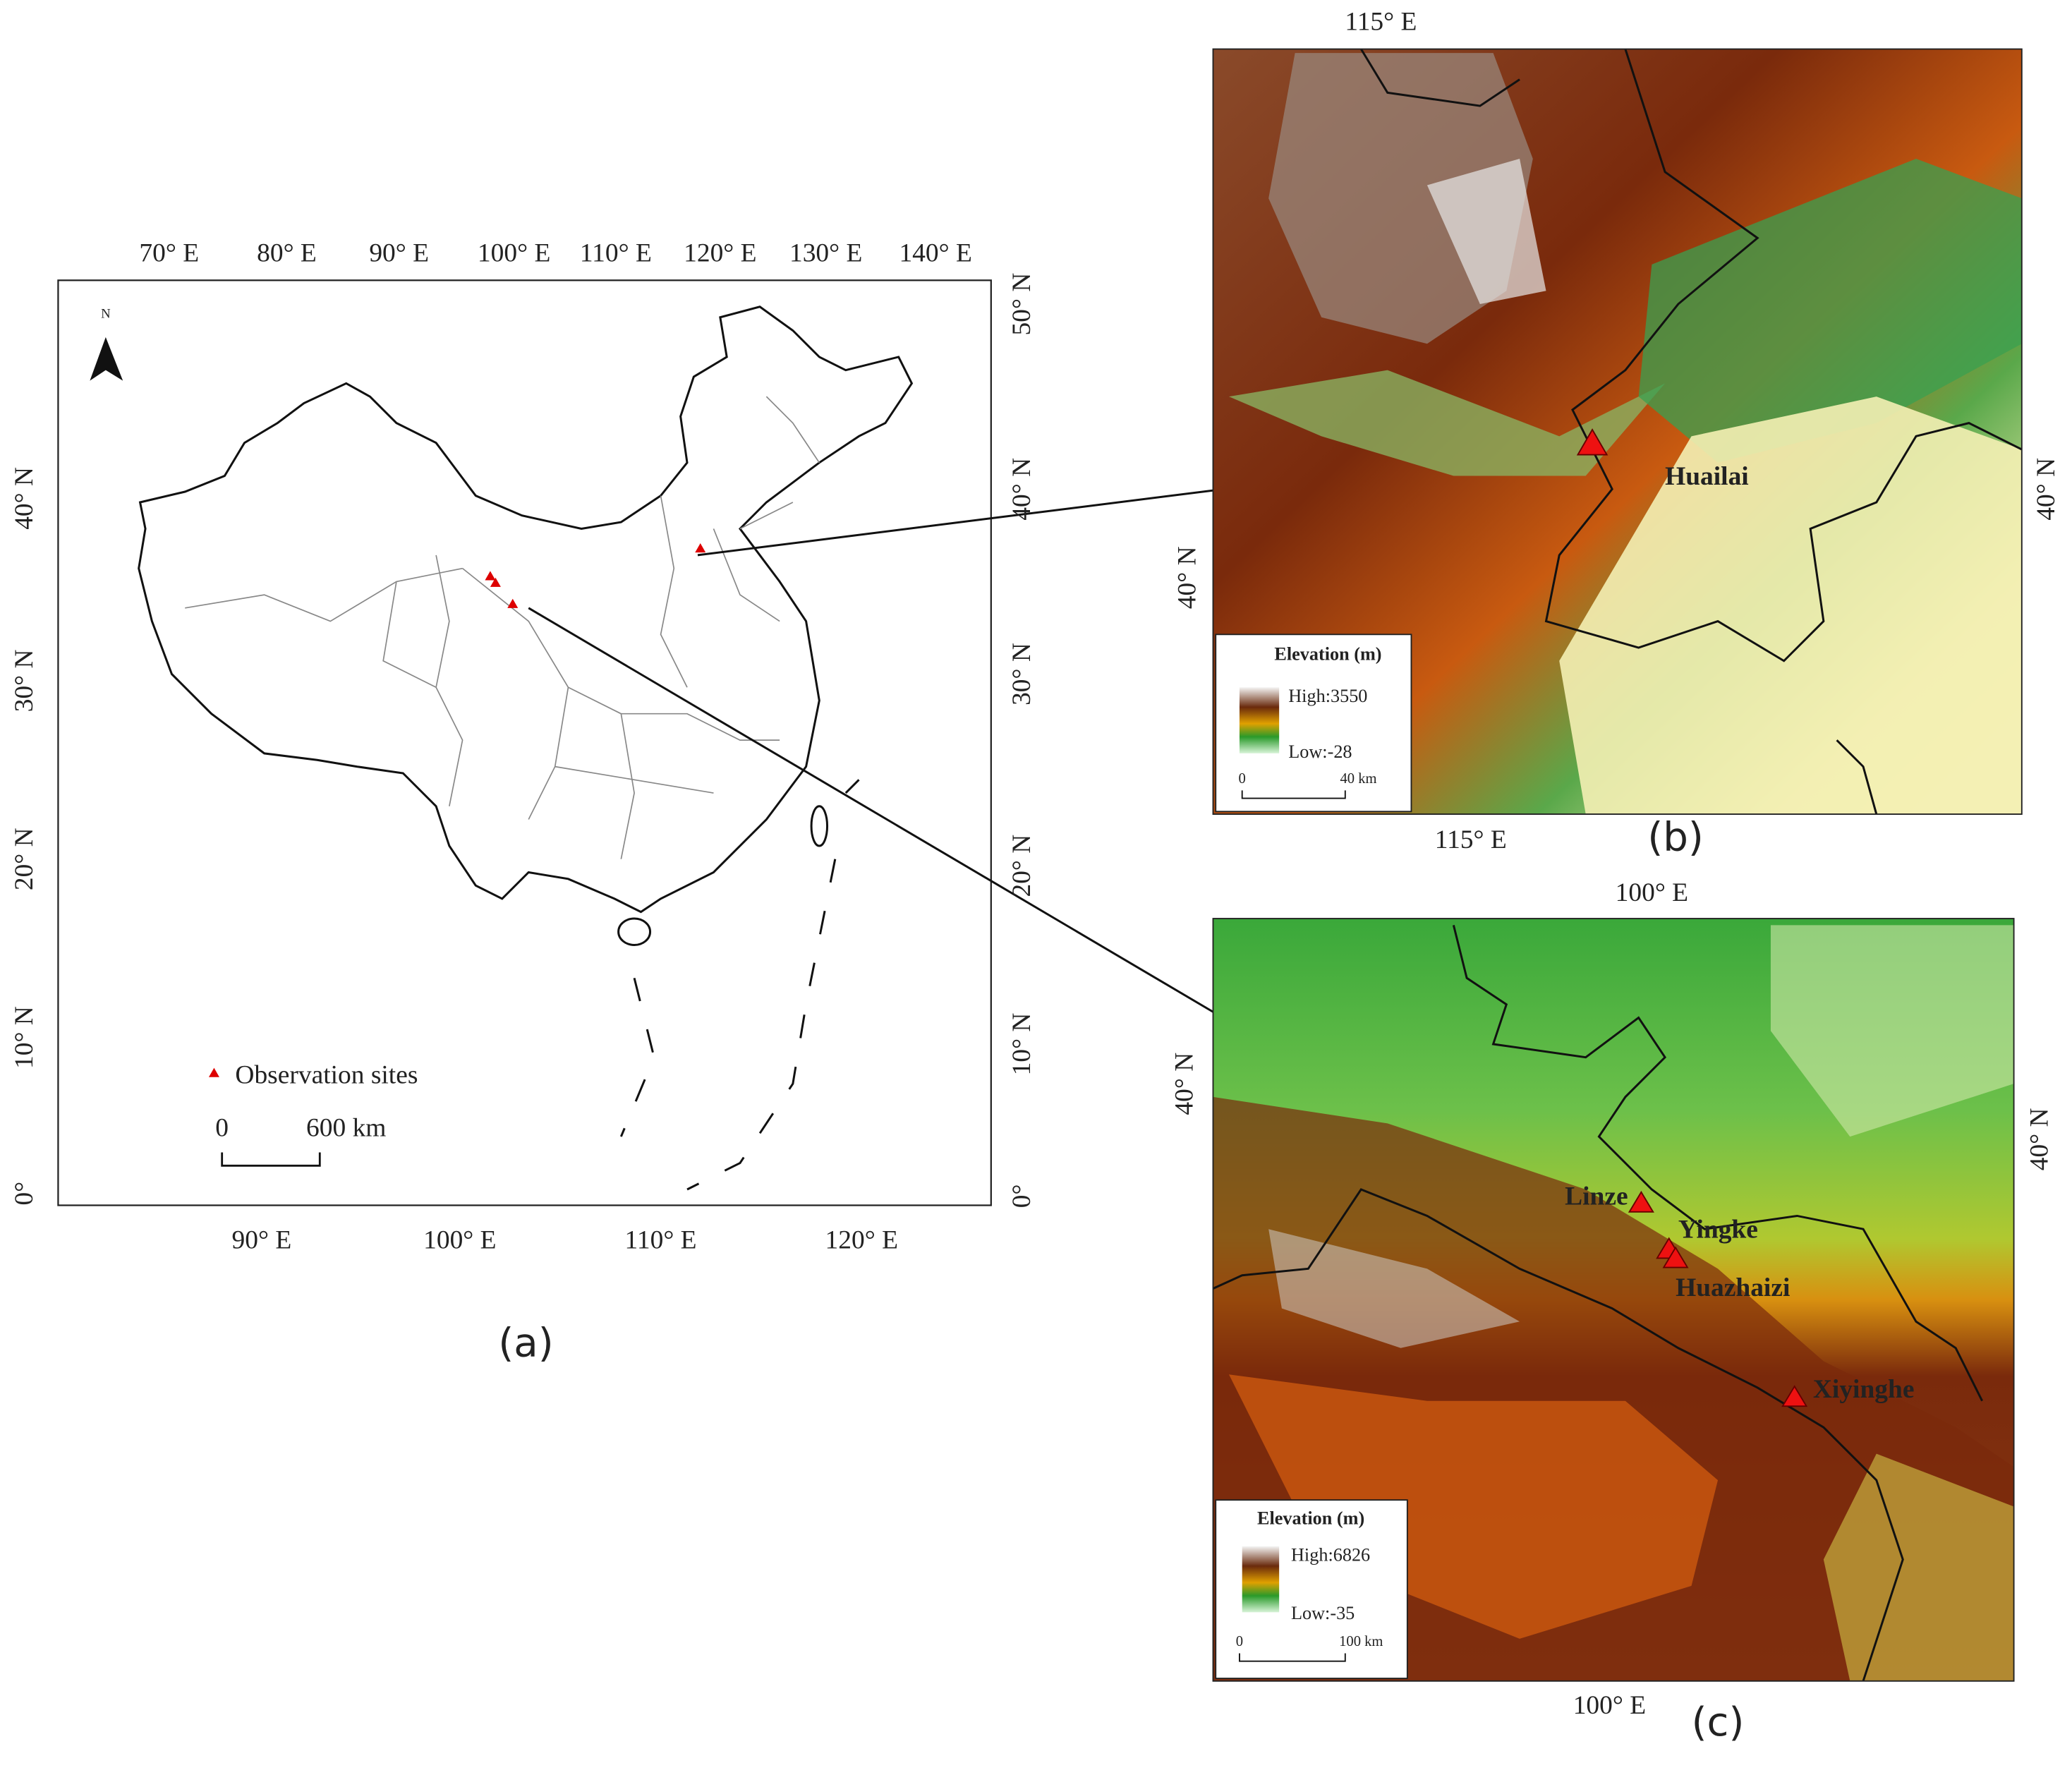  Describe the element at coordinates (825, 252) in the screenshot. I see `axis-label: 130° E` at that location.